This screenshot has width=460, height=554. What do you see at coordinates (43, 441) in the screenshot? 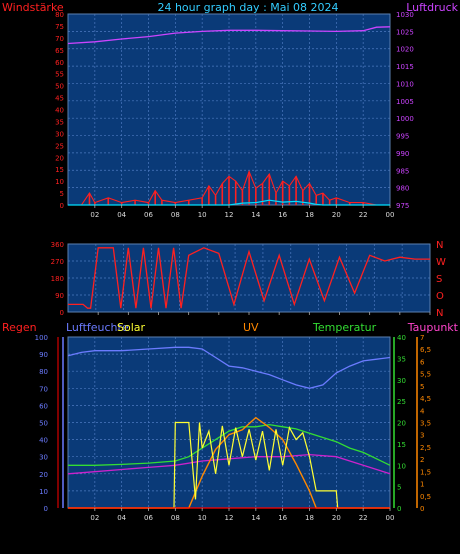
I see `humidity-tick-label: 40` at bounding box center [43, 441].